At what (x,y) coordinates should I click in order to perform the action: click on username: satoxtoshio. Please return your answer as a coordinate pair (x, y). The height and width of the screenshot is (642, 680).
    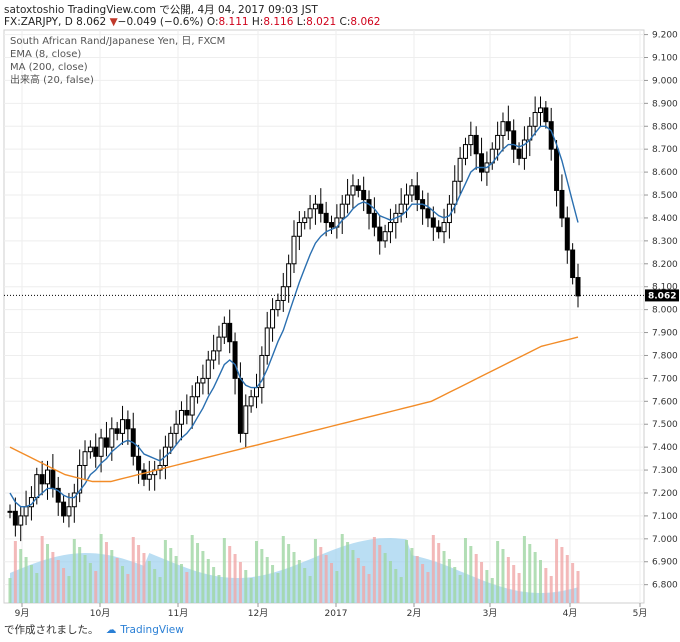
    Looking at the image, I should click on (34, 10).